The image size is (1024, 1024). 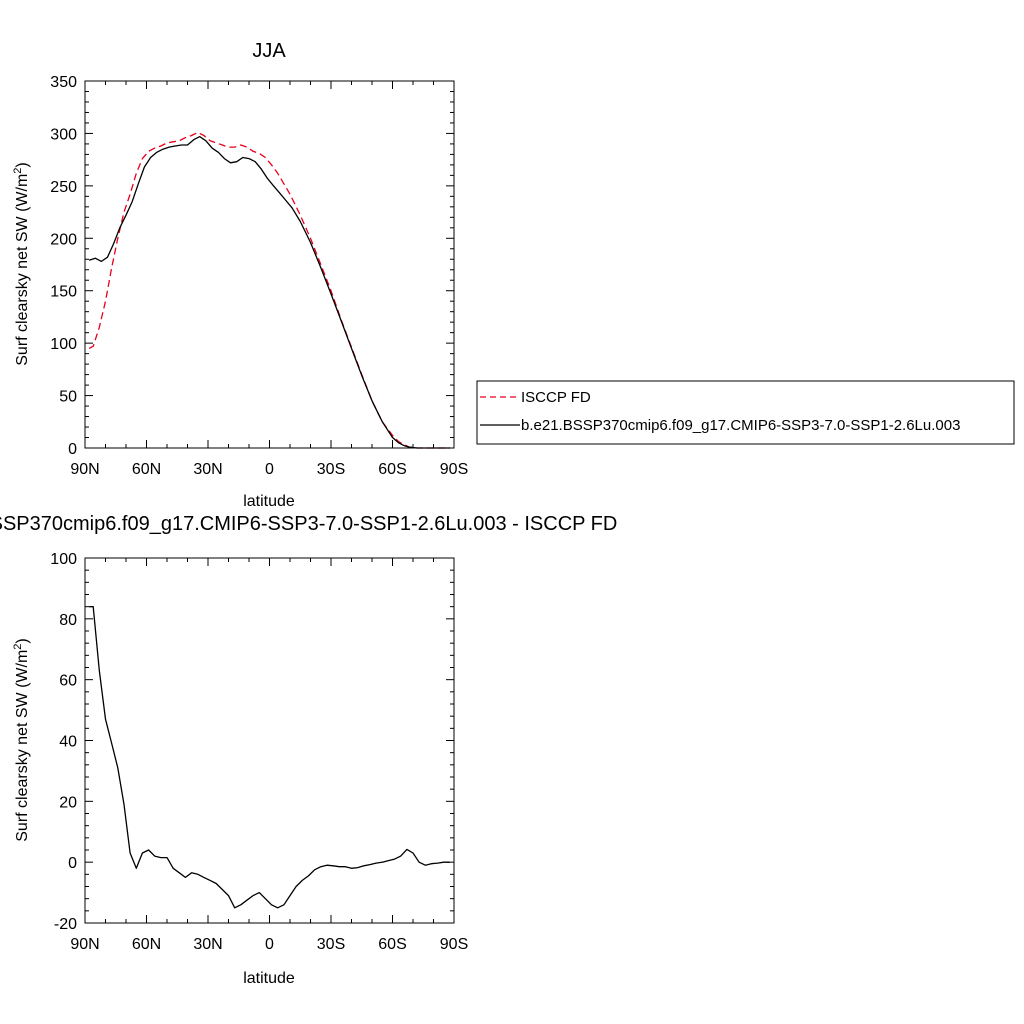 What do you see at coordinates (68, 681) in the screenshot?
I see `bottom-y-tick-label: 60` at bounding box center [68, 681].